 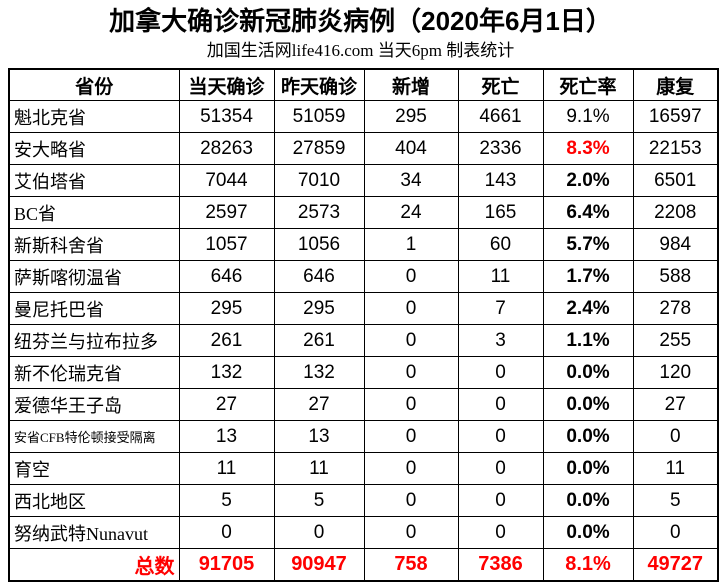 What do you see at coordinates (588, 340) in the screenshot?
I see `cell-death-rate: 1.1%` at bounding box center [588, 340].